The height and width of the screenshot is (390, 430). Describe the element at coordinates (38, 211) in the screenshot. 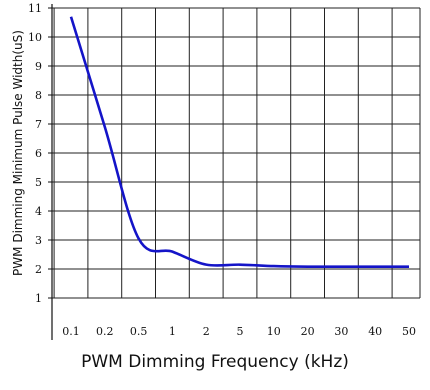

I see `y-tick-label: 4` at that location.